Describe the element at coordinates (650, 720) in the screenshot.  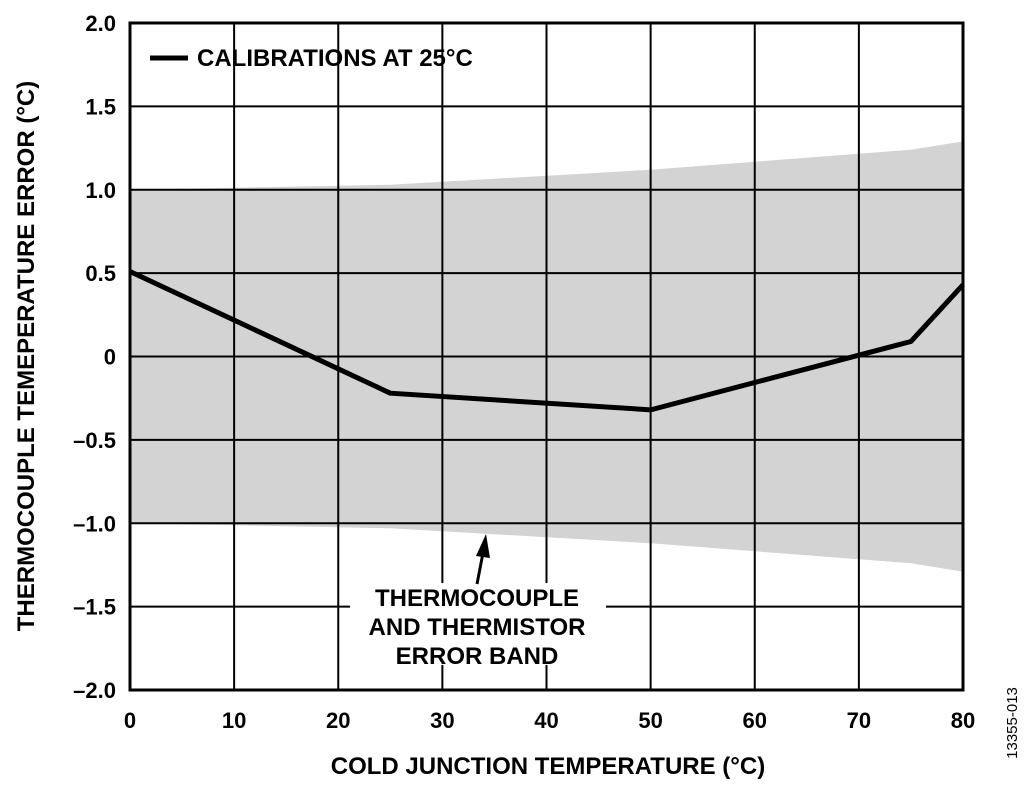
I see `x-tick-label: 50` at that location.